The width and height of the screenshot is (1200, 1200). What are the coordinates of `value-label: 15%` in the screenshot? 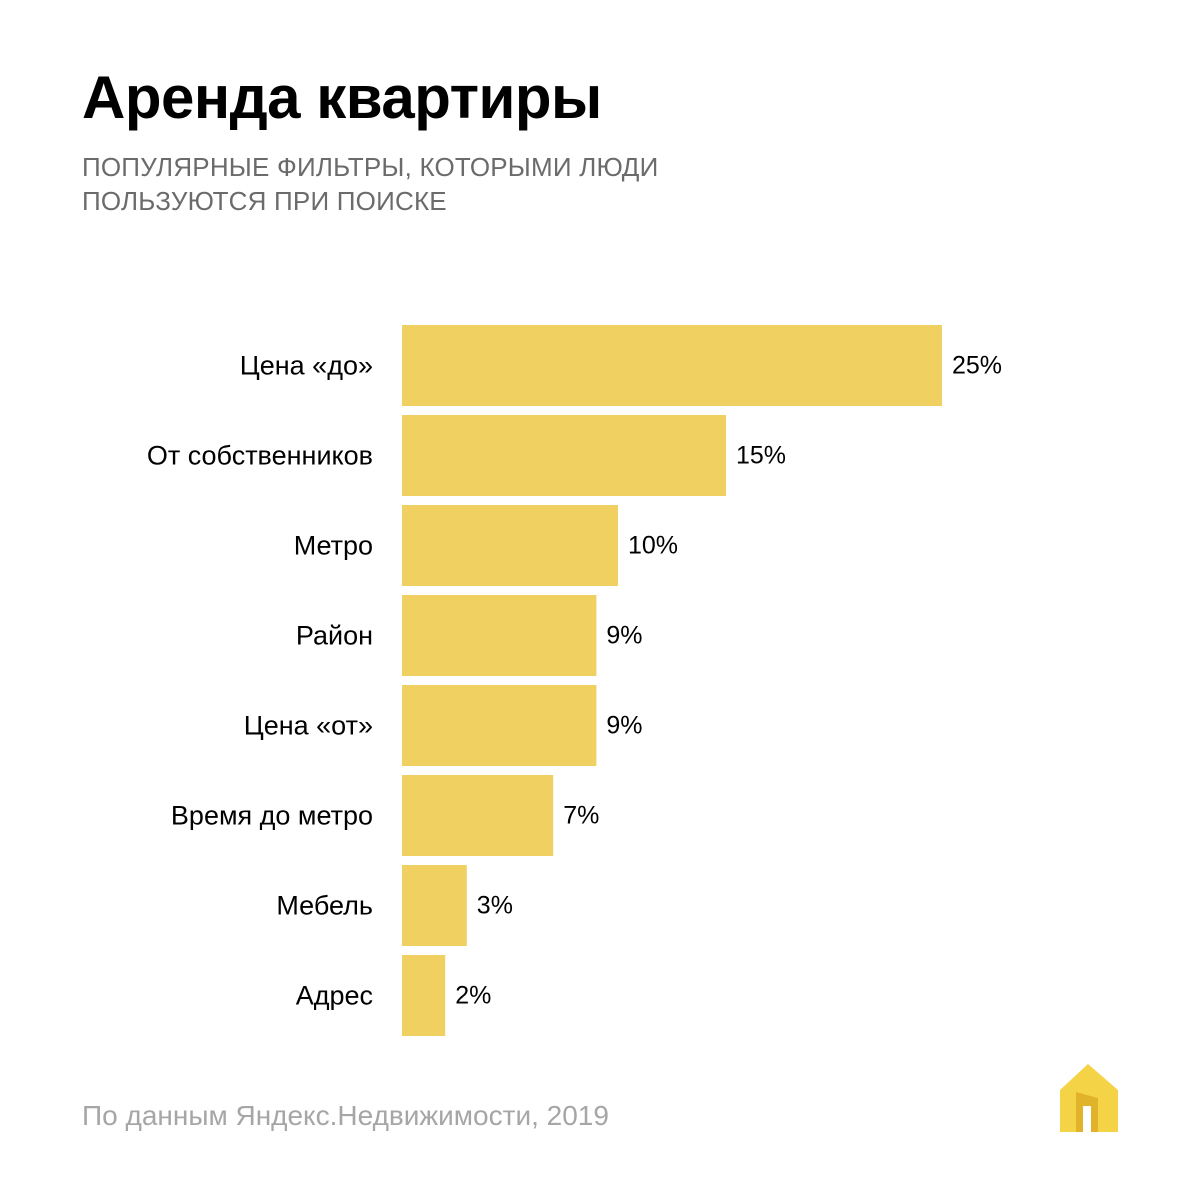 It's located at (761, 456).